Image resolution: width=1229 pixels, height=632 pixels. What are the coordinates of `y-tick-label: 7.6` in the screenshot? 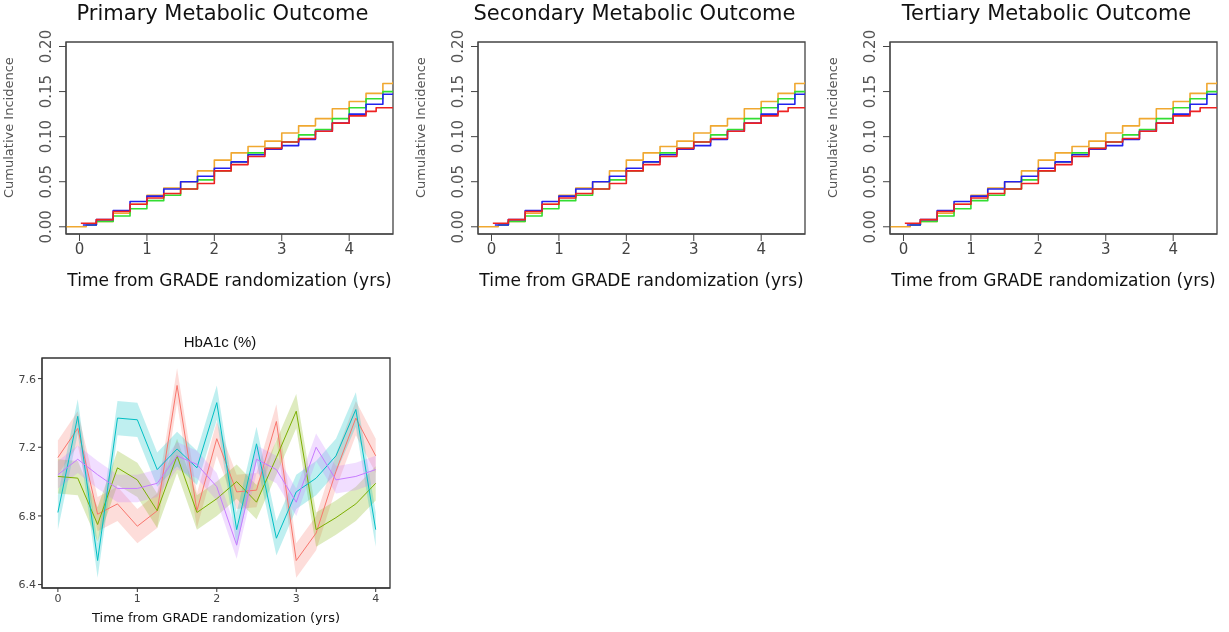 It's located at (27, 379).